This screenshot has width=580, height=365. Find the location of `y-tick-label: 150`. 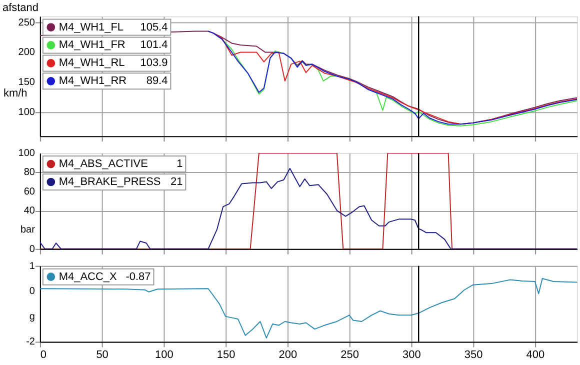

y-tick-label: 150 is located at coordinates (27, 82).